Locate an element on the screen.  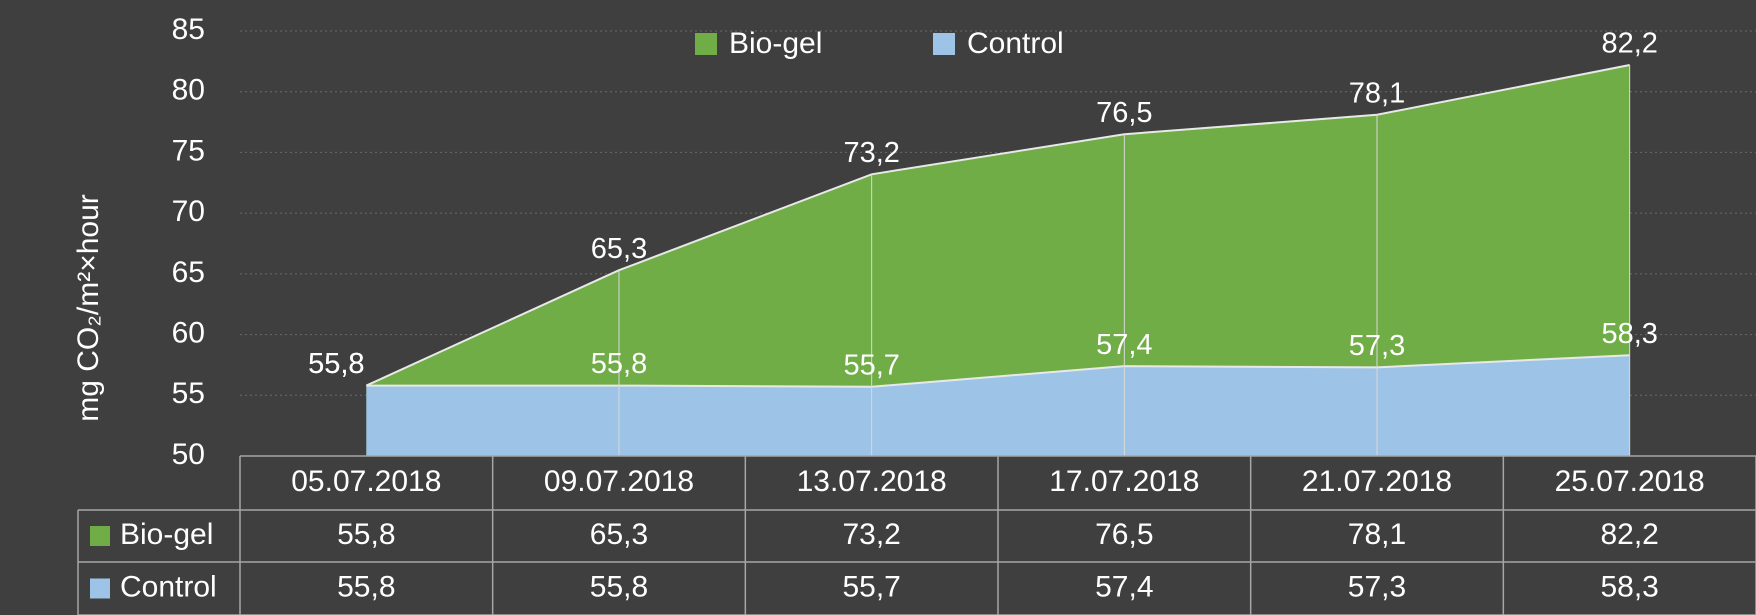
area is located at coordinates (998, 405).